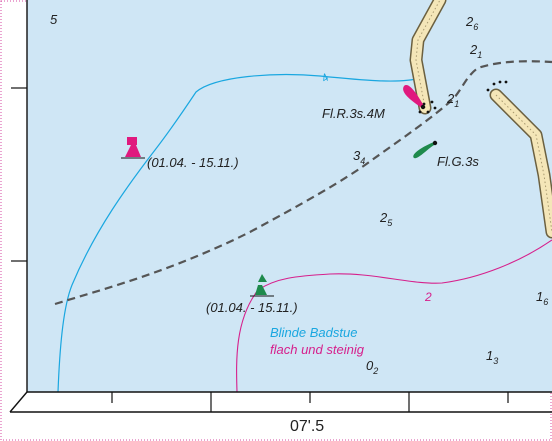 Image resolution: width=552 pixels, height=441 pixels. I want to click on red-buoy-icon, so click(133, 148).